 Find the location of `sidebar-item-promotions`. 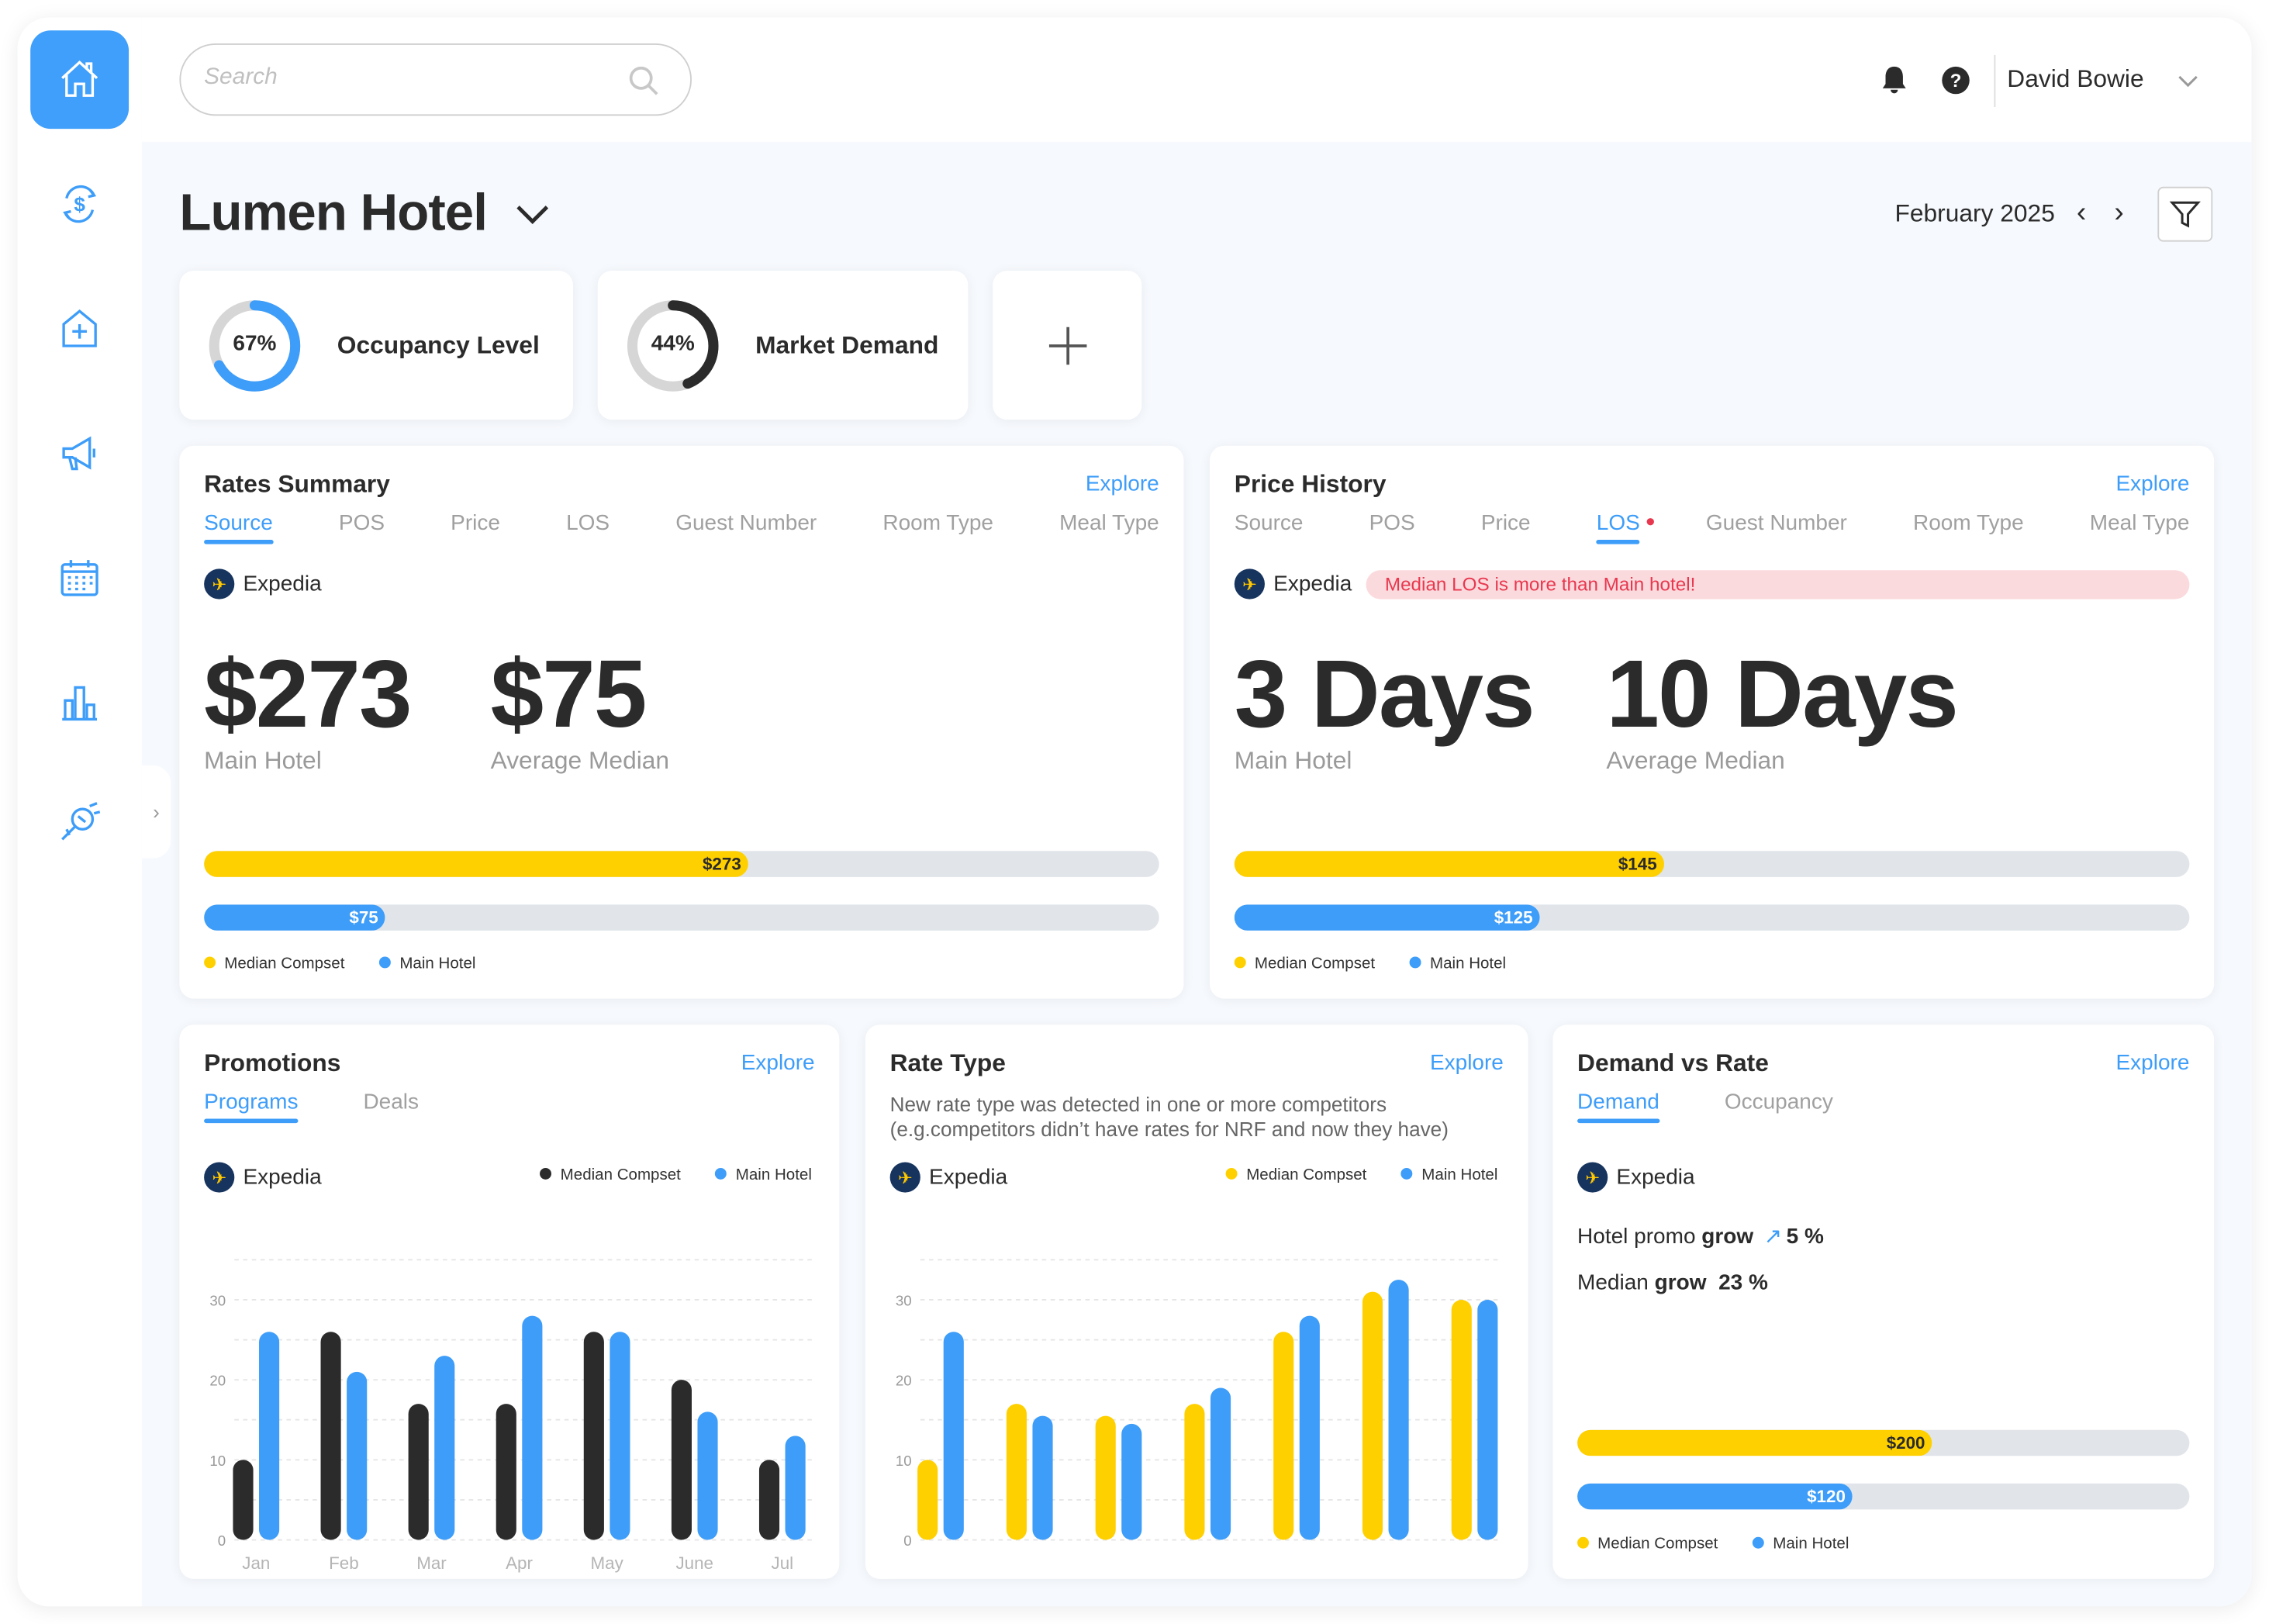

sidebar-item-promotions is located at coordinates (79, 453).